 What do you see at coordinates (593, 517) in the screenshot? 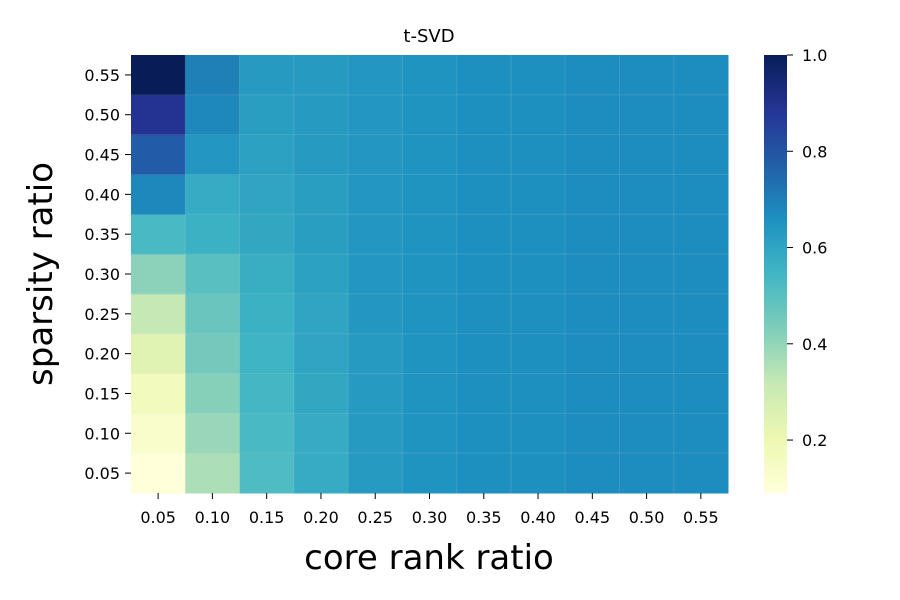
I see `x-tick-label: 0.45` at bounding box center [593, 517].